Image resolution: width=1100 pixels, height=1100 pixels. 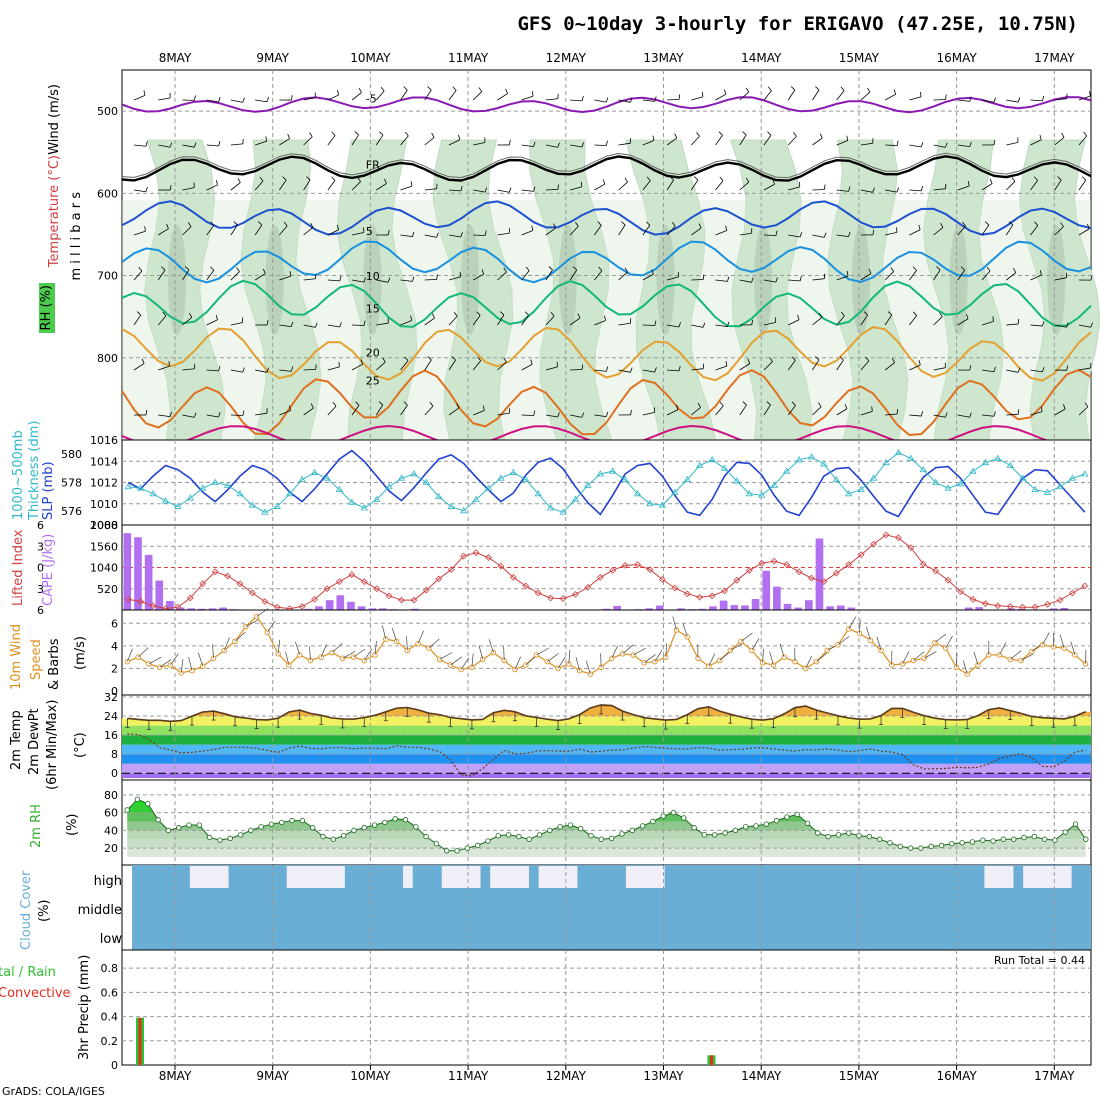 I want to click on cape-tick: 520, so click(x=107, y=589).